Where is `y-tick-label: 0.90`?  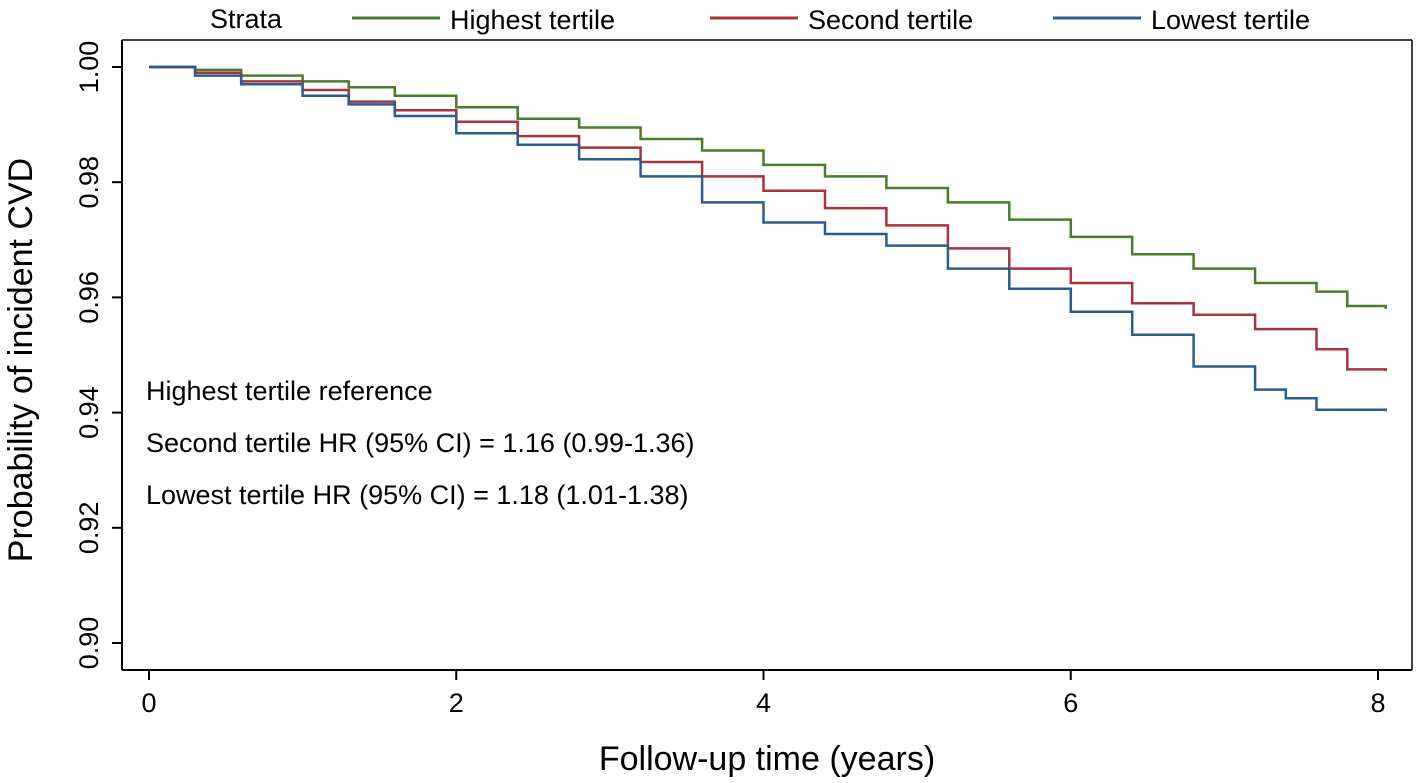 y-tick-label: 0.90 is located at coordinates (89, 643).